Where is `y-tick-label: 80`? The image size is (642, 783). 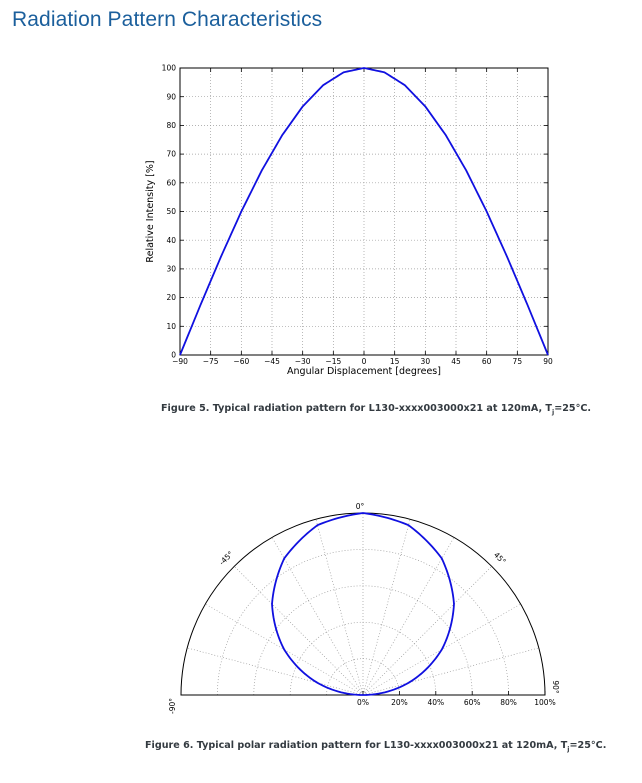
y-tick-label: 80 is located at coordinates (171, 125).